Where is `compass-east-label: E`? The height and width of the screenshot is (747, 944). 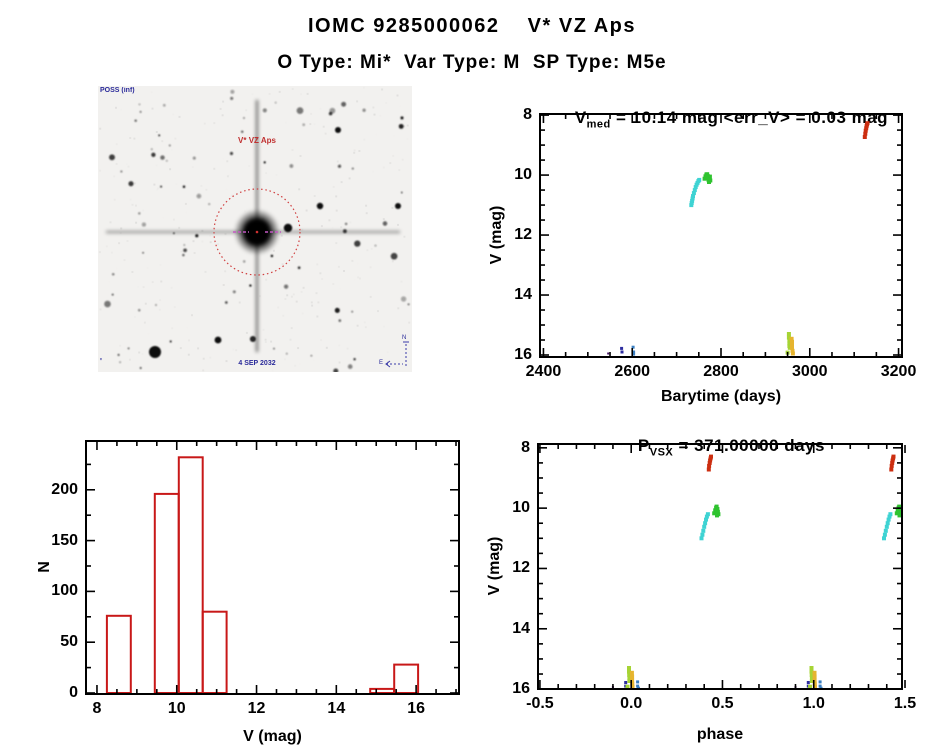
compass-east-label: E is located at coordinates (381, 363).